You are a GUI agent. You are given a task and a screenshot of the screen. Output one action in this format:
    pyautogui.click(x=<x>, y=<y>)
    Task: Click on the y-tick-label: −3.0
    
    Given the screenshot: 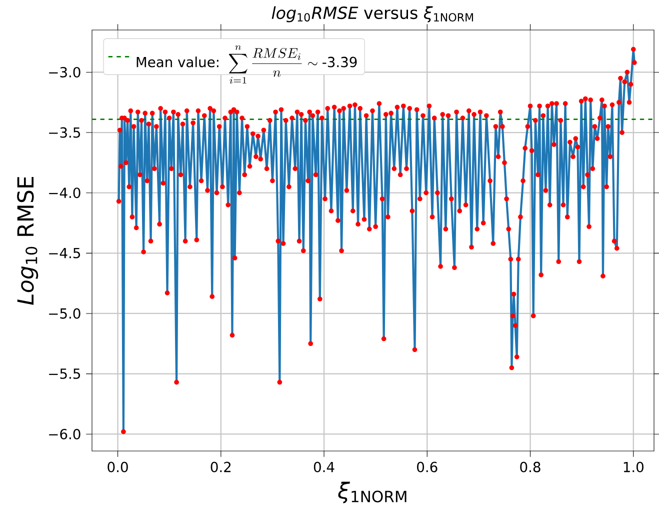 What is the action you would take?
    pyautogui.click(x=64, y=72)
    